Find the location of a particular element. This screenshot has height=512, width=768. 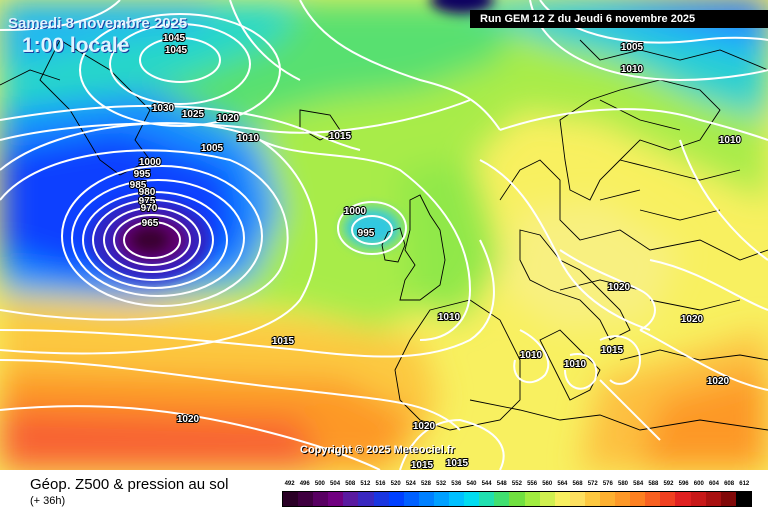

legend-value: 540 is located at coordinates (471, 484).